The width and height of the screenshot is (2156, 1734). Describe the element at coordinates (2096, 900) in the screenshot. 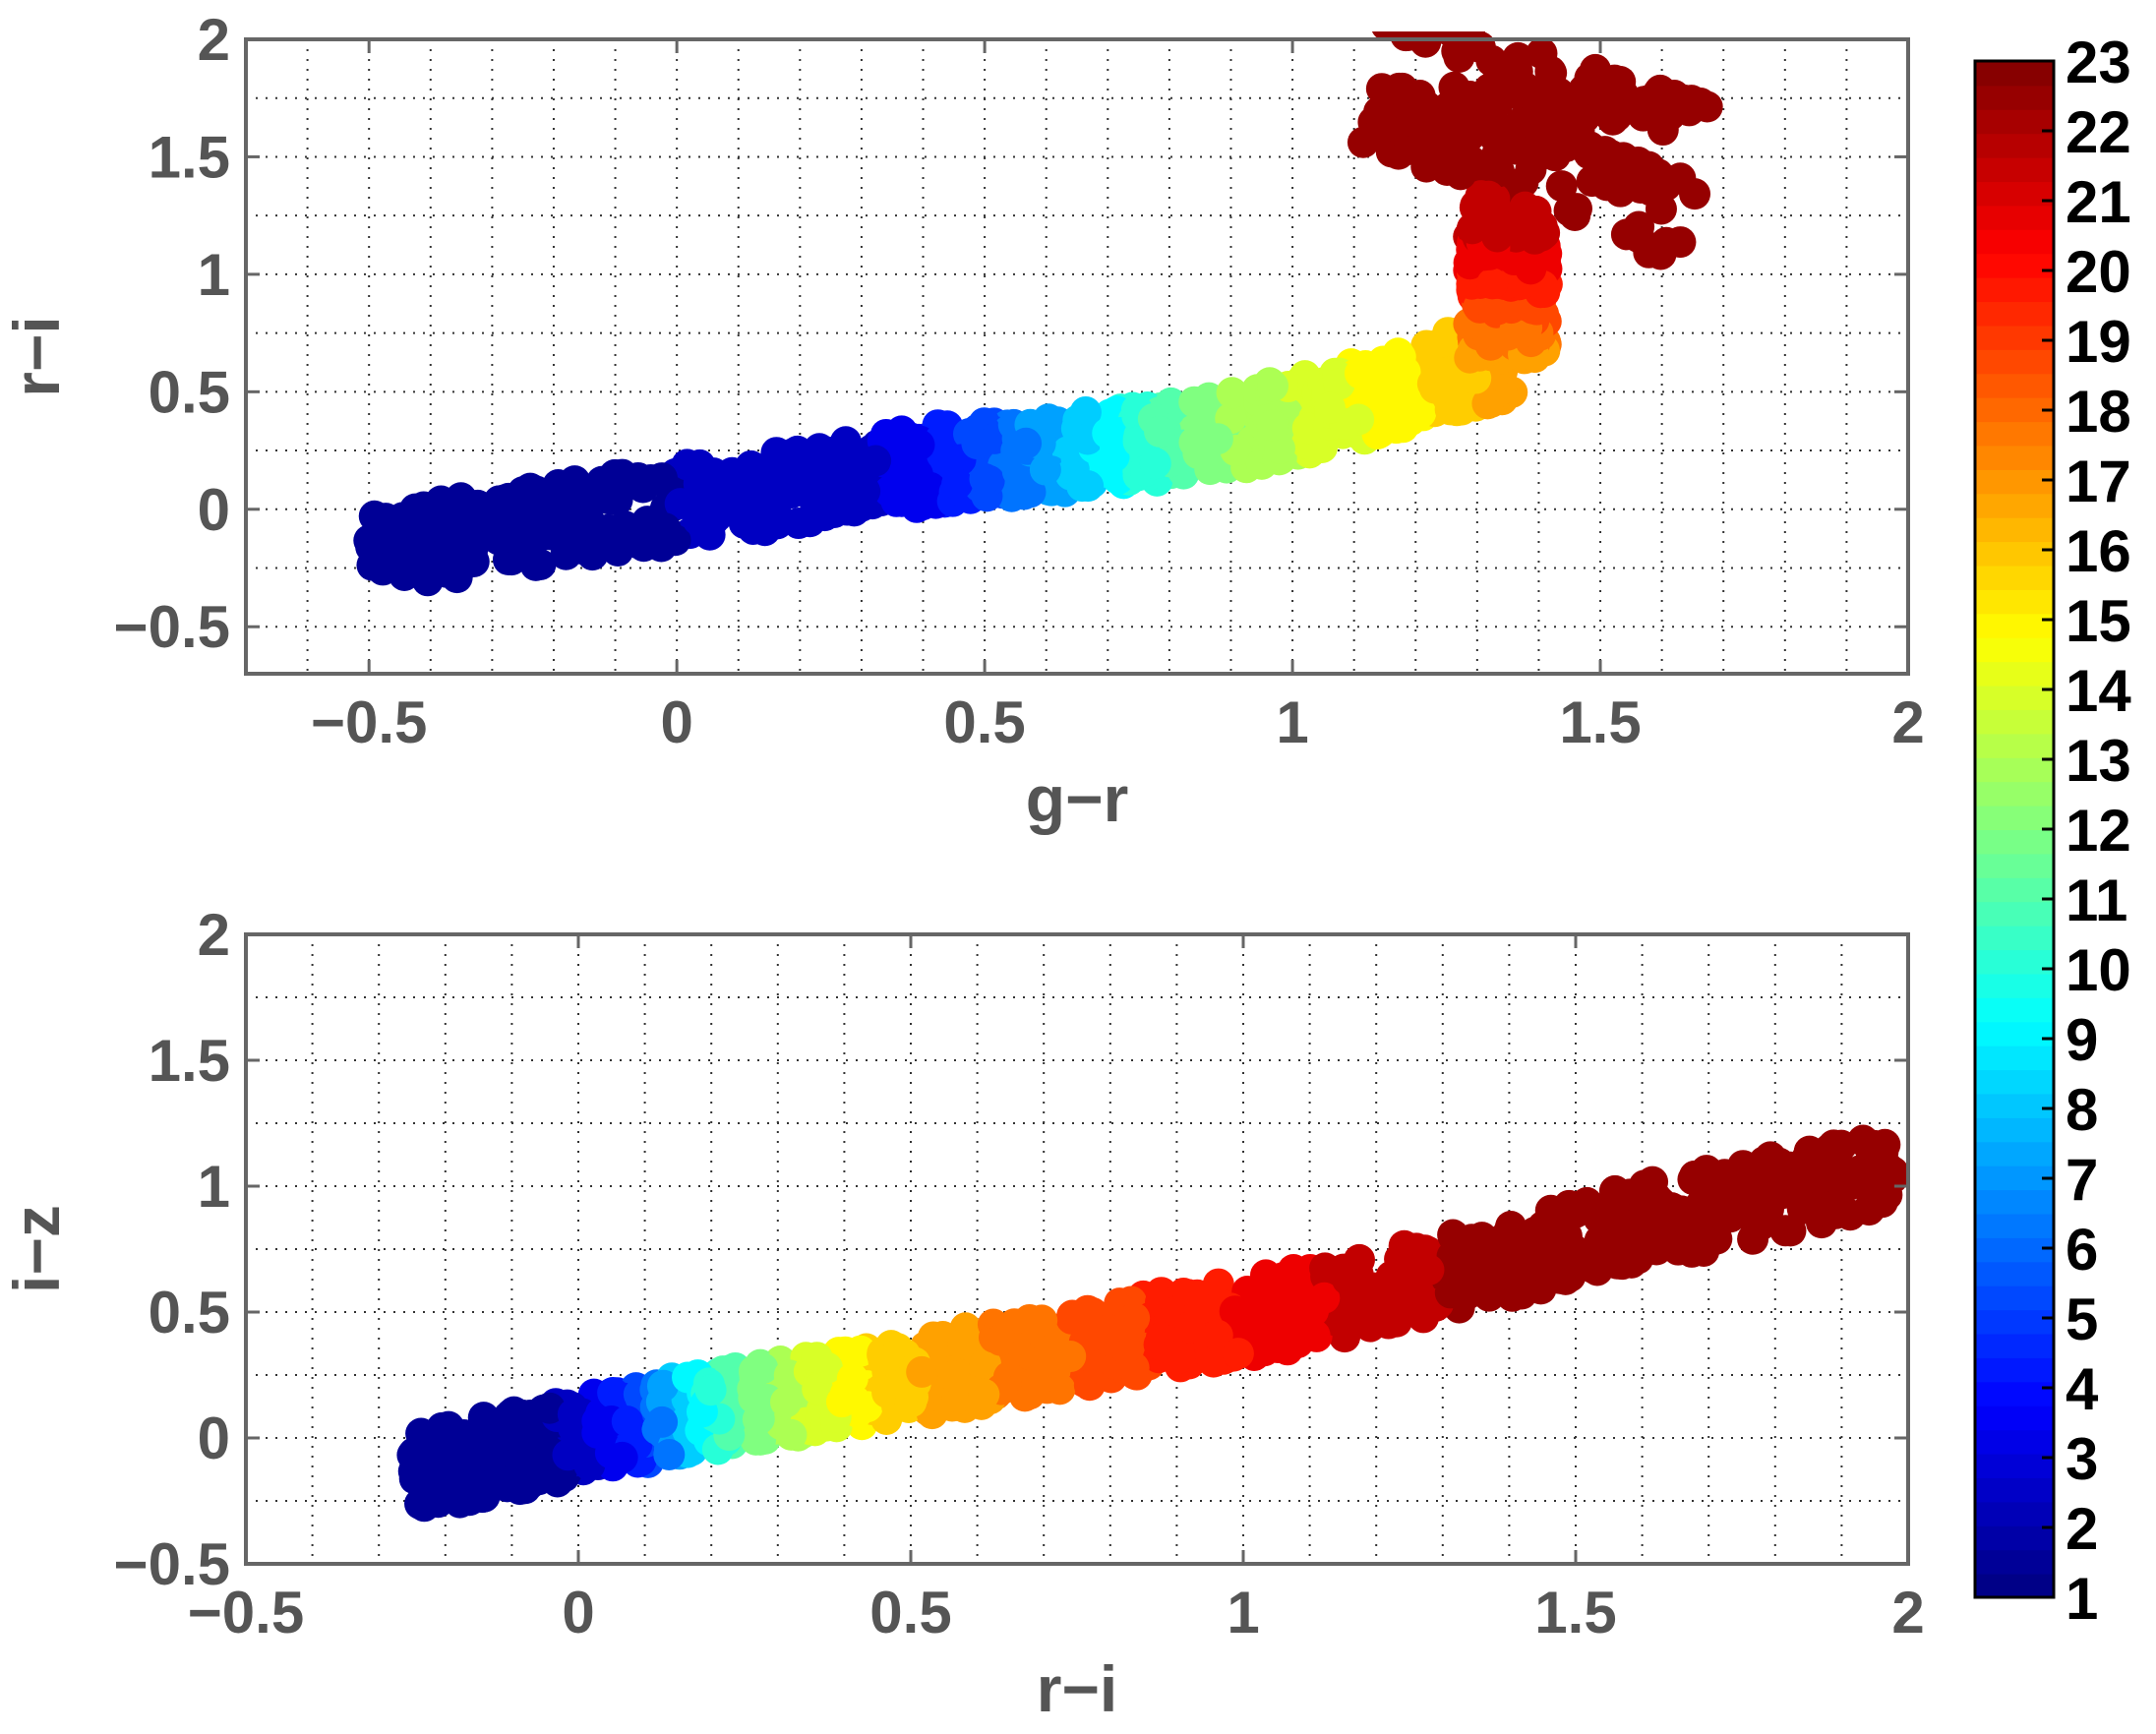

I see `colorbar-tick-label: 11` at that location.